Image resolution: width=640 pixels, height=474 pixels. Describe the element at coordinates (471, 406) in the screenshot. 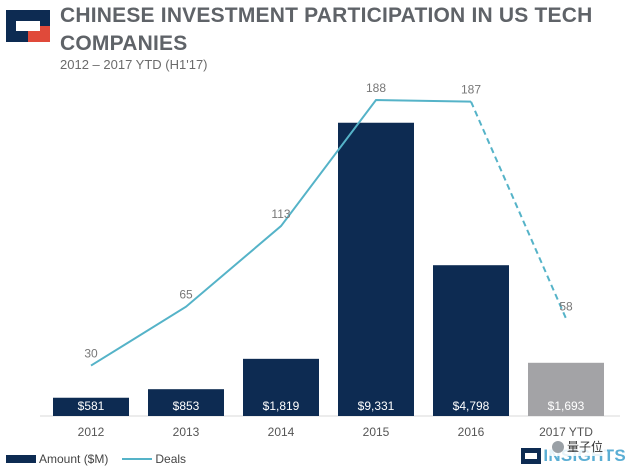

I see `bar-value-label: $4,798` at that location.